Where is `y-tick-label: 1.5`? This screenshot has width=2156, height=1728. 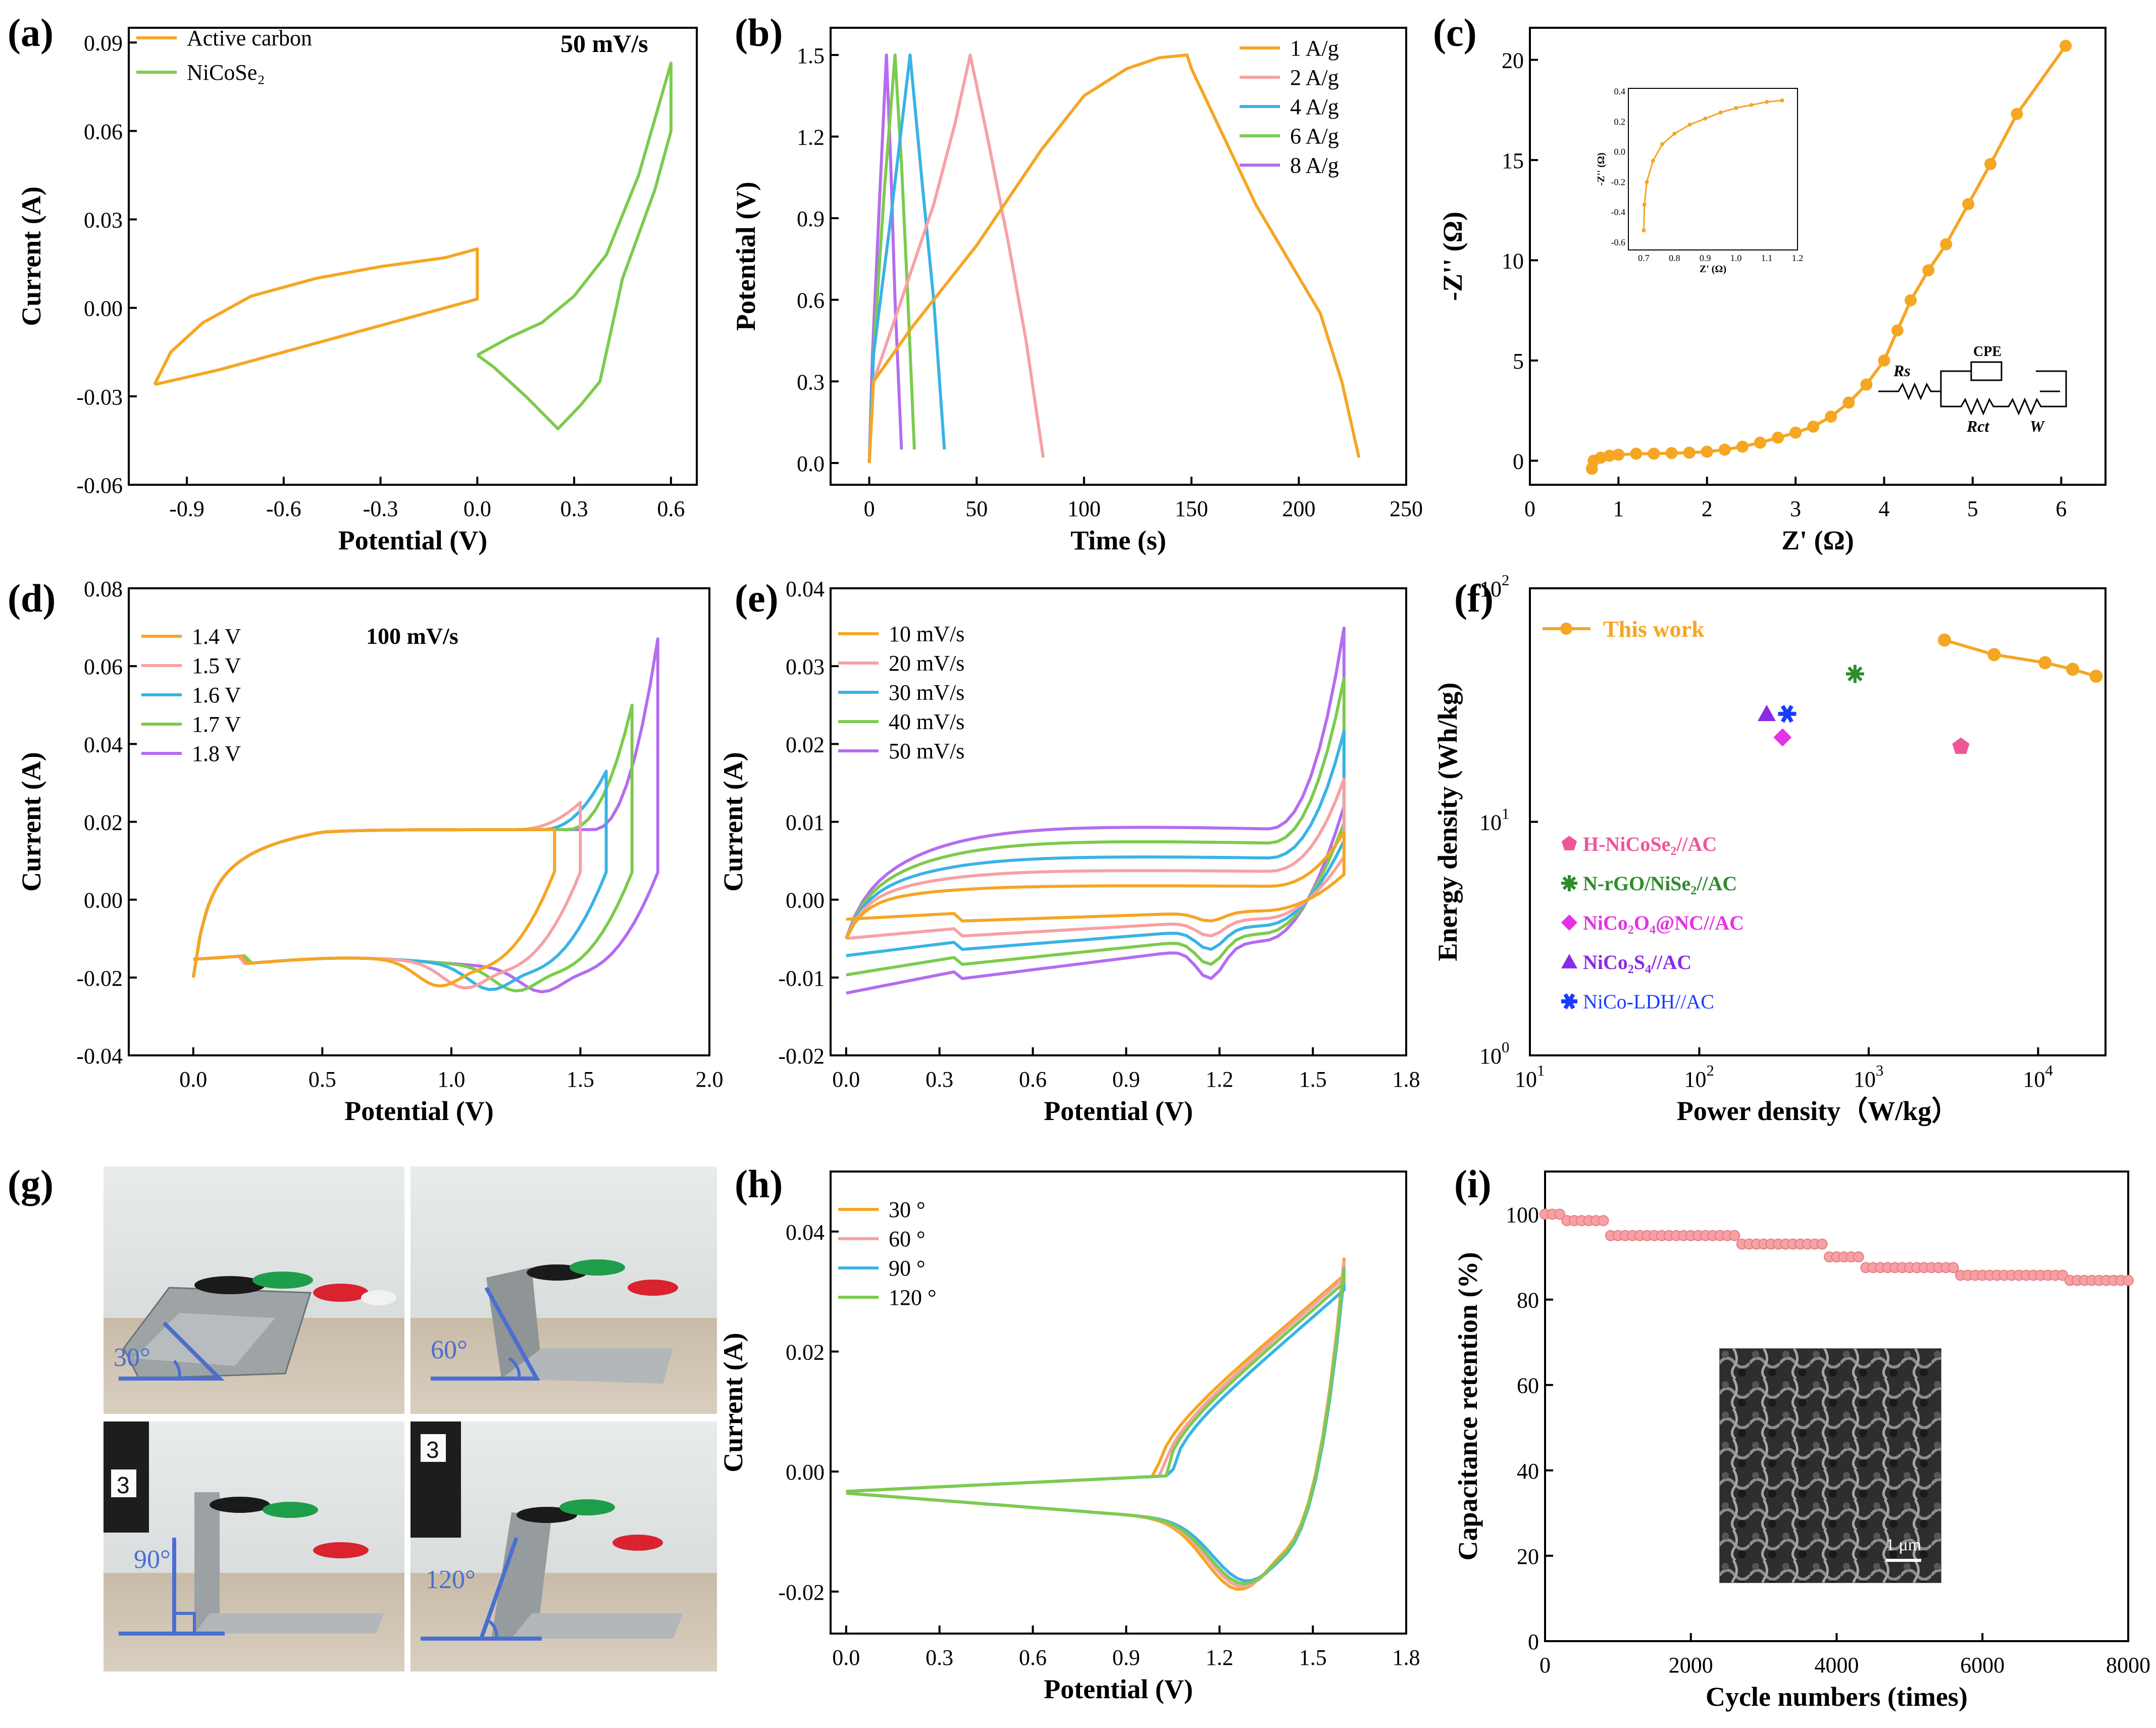 y-tick-label: 1.5 is located at coordinates (811, 56).